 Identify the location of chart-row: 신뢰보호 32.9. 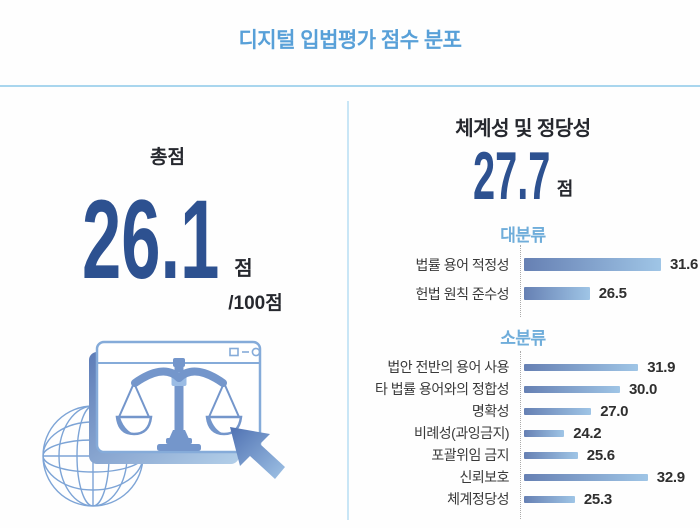
(524, 477).